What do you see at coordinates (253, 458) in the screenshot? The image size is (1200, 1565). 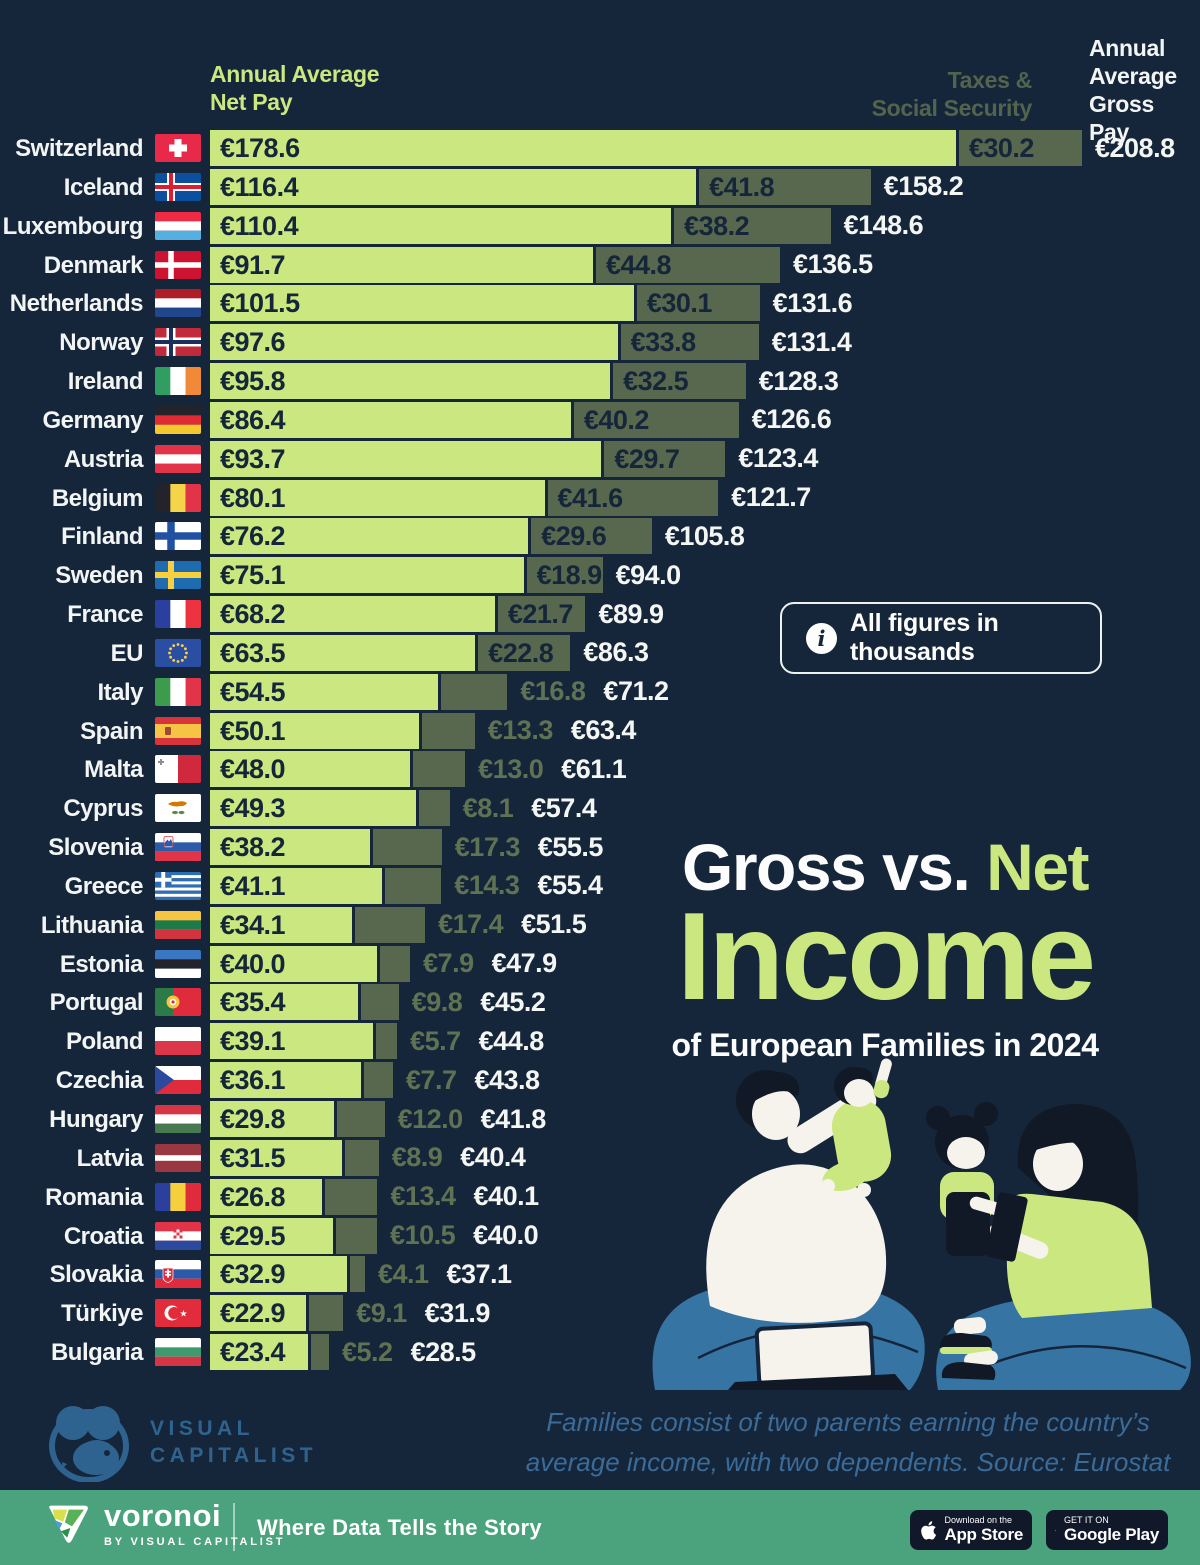 I see `net-pay-value: €93.7` at bounding box center [253, 458].